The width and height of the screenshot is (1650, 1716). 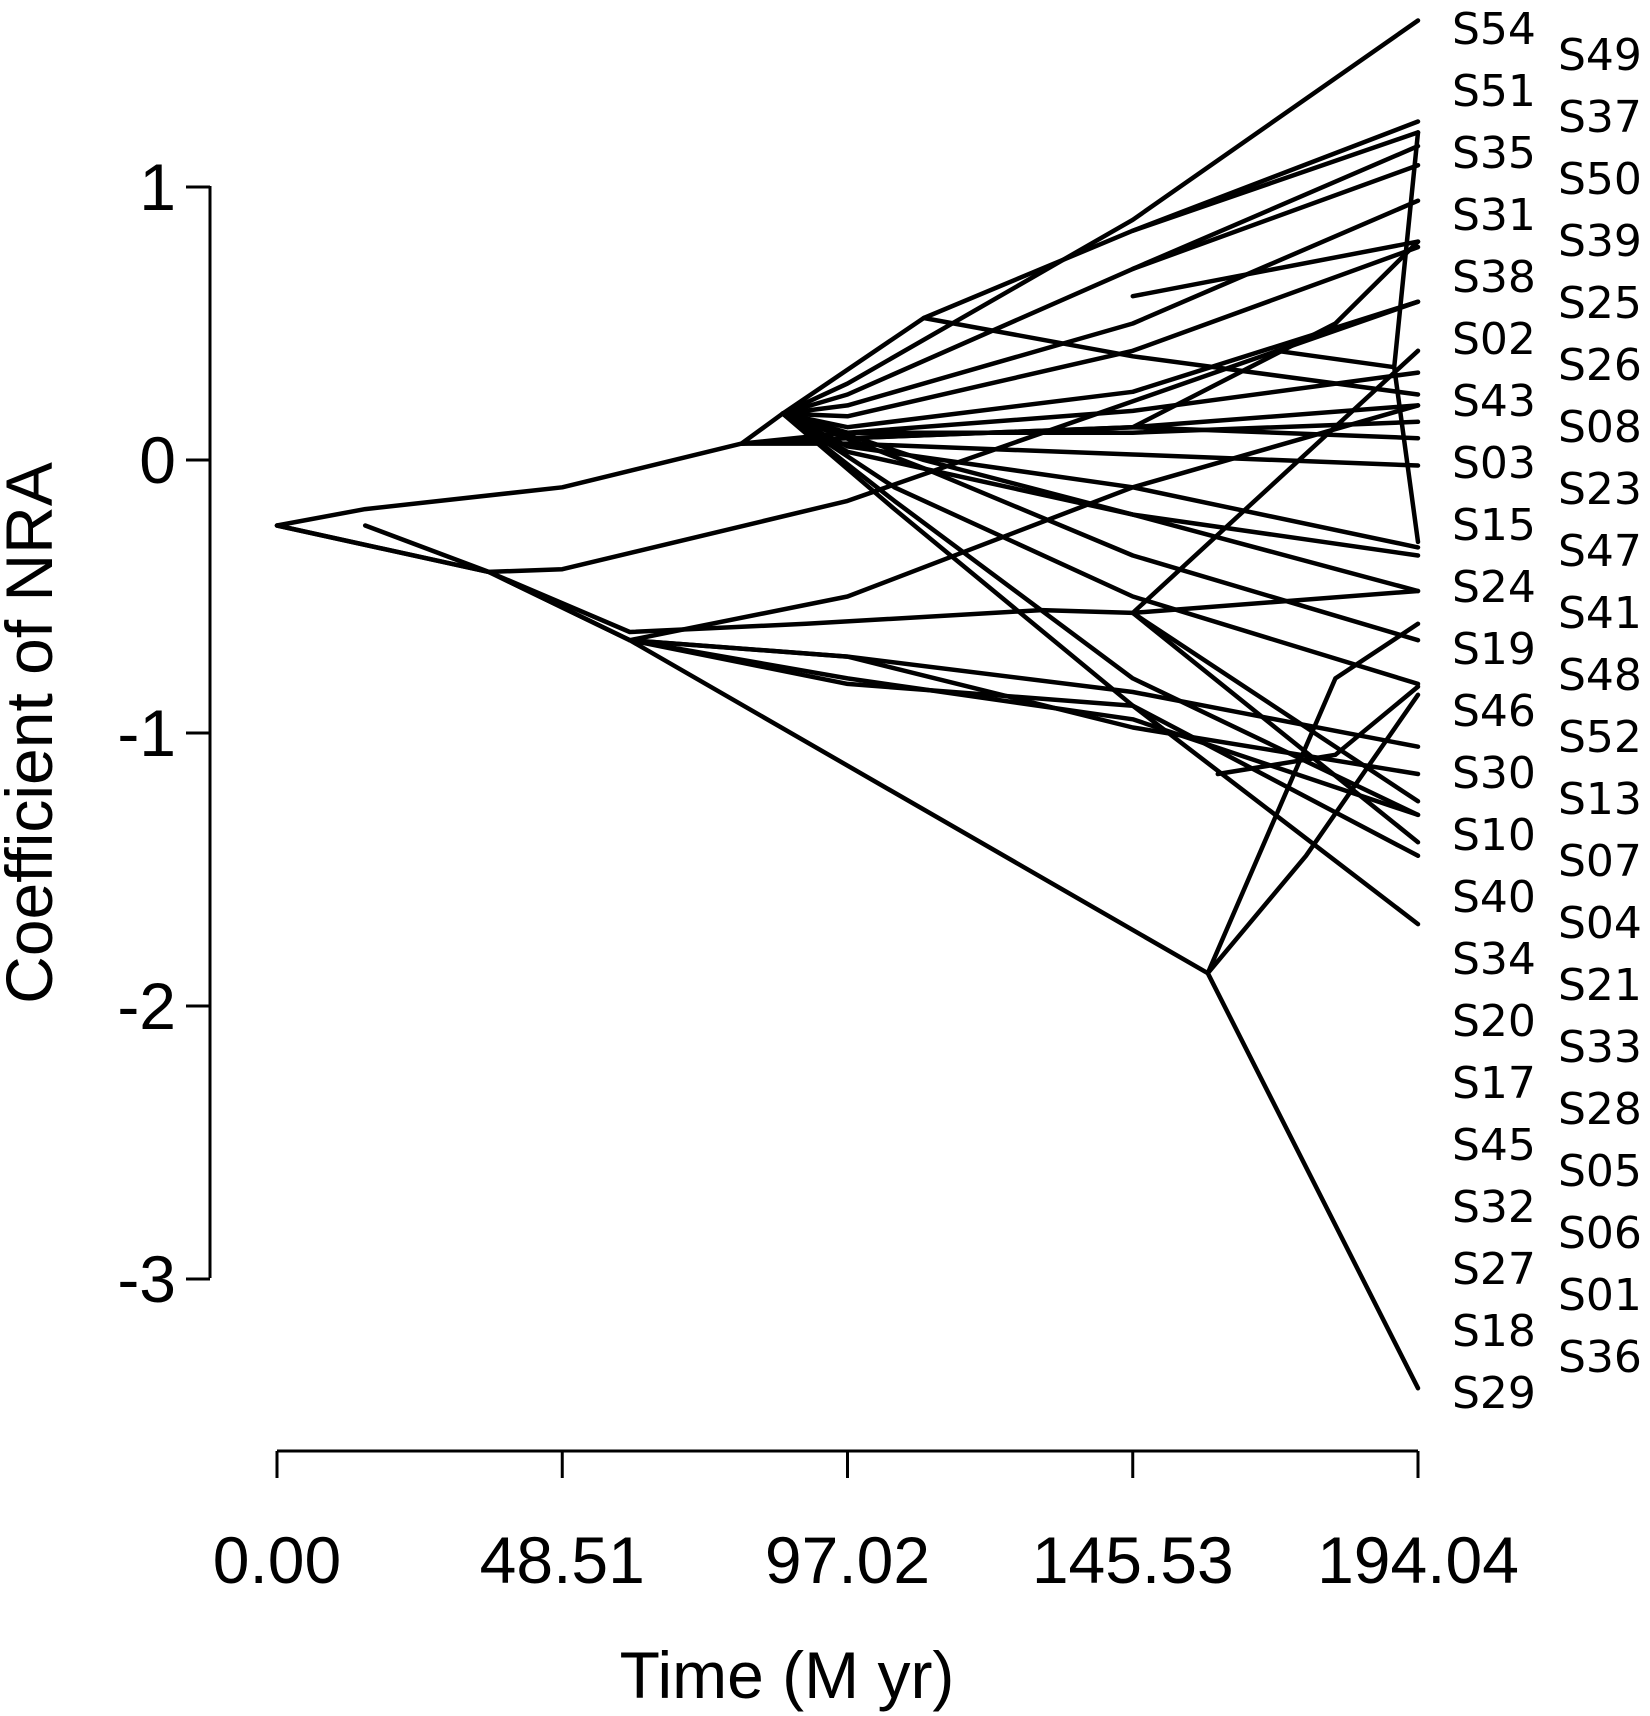 I want to click on y-ticks: 1 0 -1 -2 -3, so click(x=163, y=733).